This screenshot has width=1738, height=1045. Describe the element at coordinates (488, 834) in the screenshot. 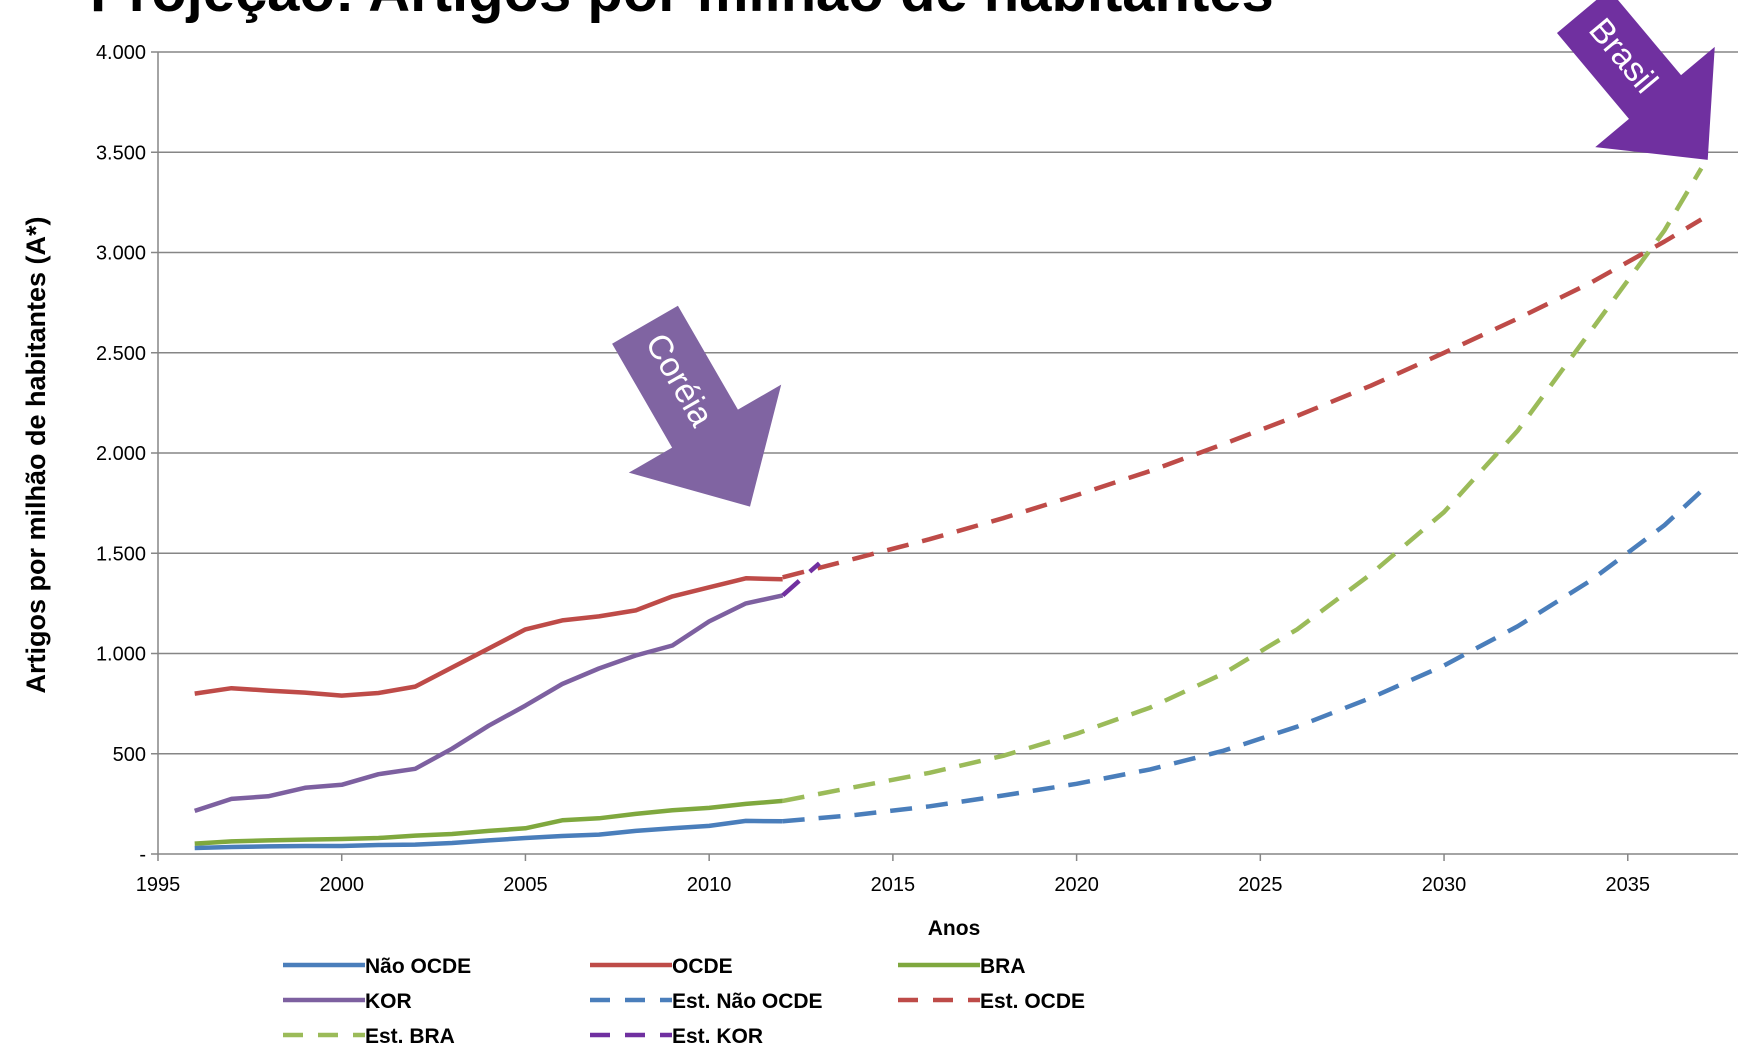

I see `series-line-nao-ocde` at that location.